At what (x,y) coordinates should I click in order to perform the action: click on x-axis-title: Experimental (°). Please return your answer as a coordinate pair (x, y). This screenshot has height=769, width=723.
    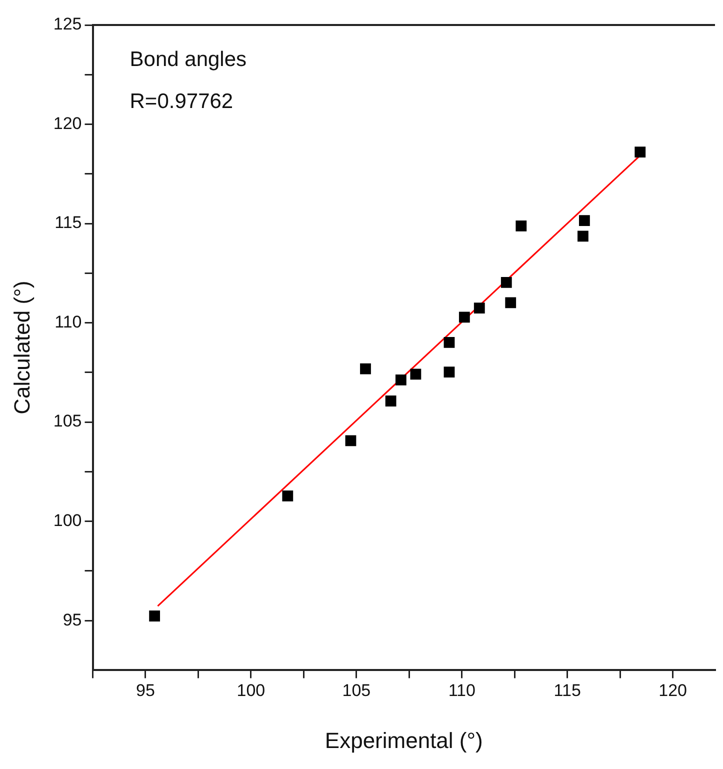
    Looking at the image, I should click on (403, 740).